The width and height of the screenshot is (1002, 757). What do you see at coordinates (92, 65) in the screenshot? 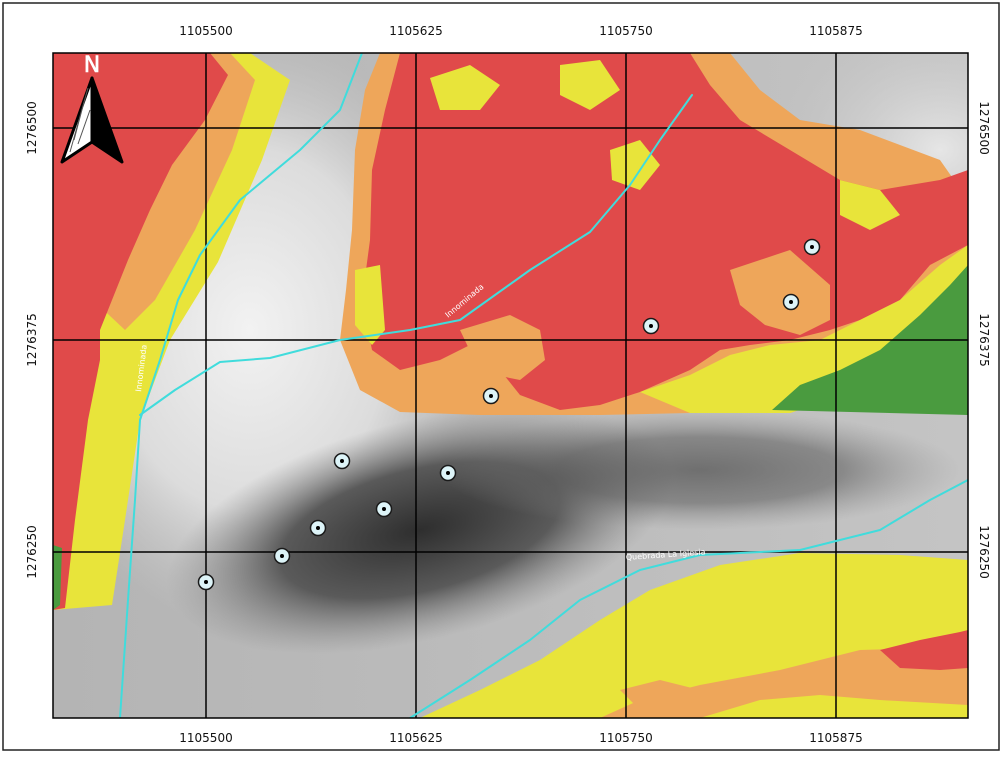
I see `north-arrow-label: N` at bounding box center [92, 65].